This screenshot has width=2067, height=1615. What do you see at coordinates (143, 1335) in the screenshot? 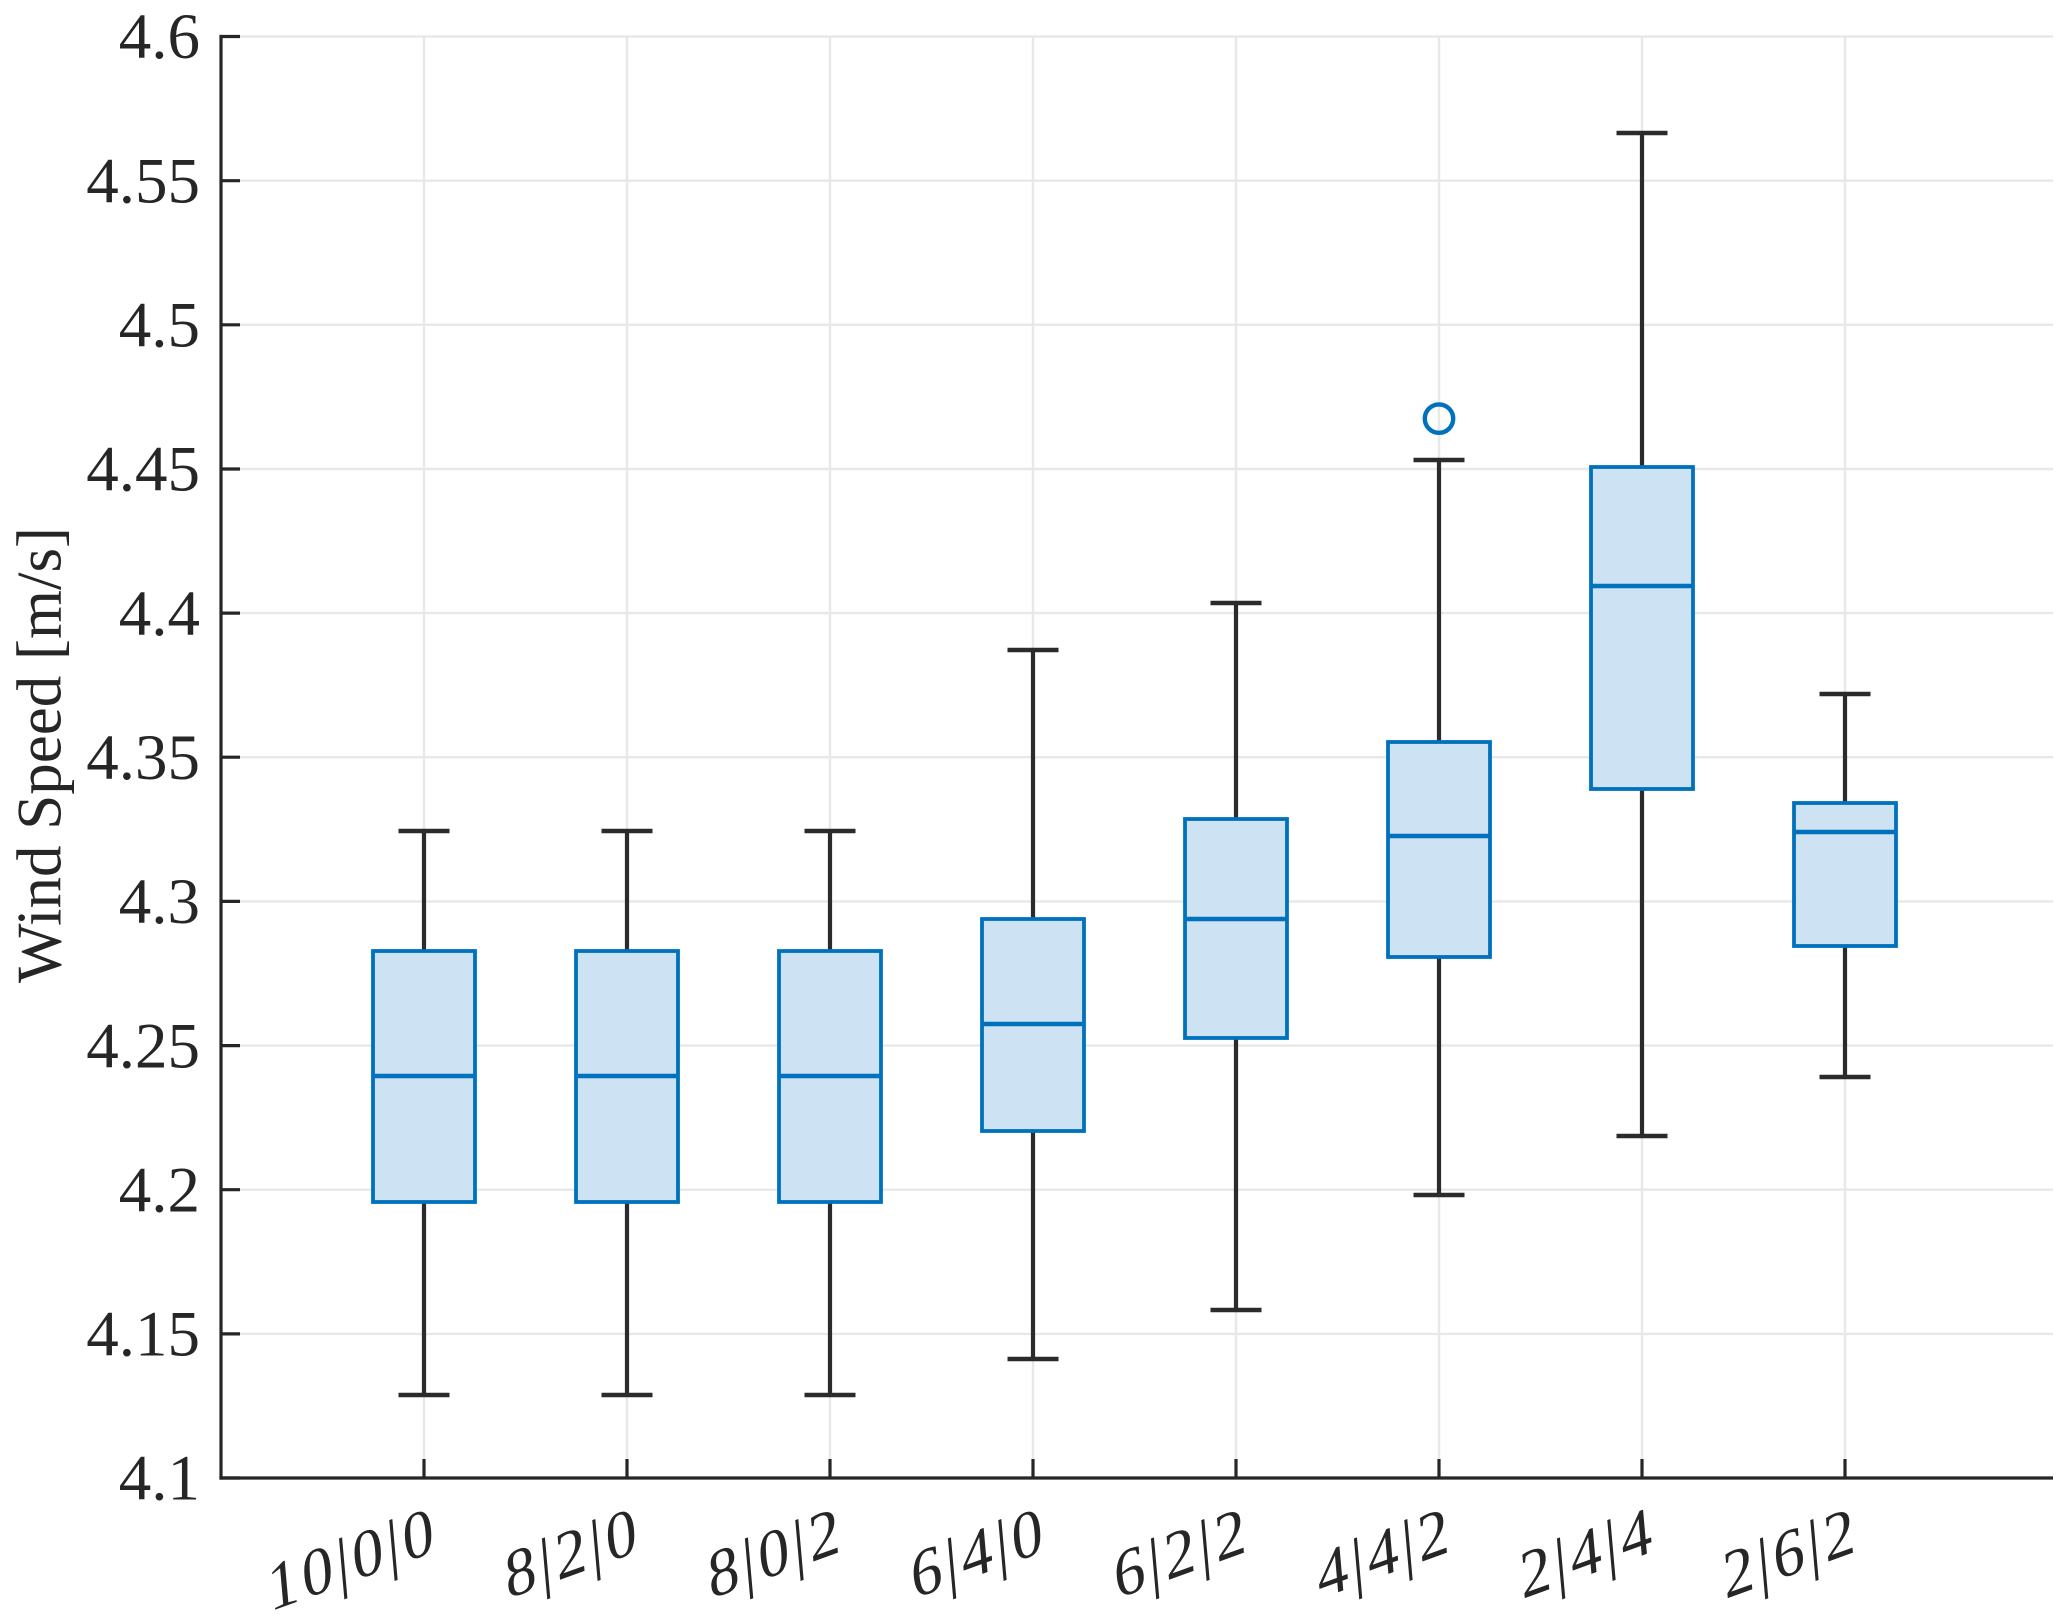
I see `svg-text: 4.15` at bounding box center [143, 1335].